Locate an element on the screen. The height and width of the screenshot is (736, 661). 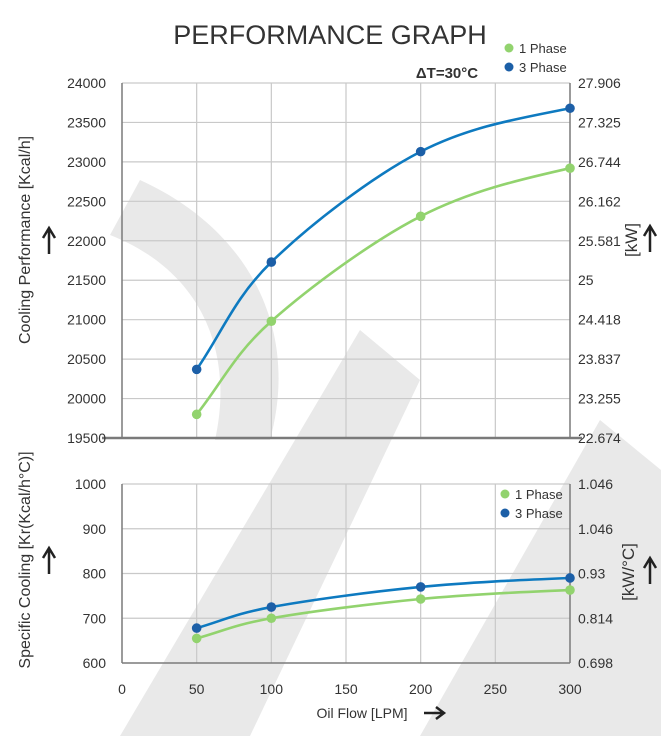
x-tick-label: 300 is located at coordinates (570, 689).